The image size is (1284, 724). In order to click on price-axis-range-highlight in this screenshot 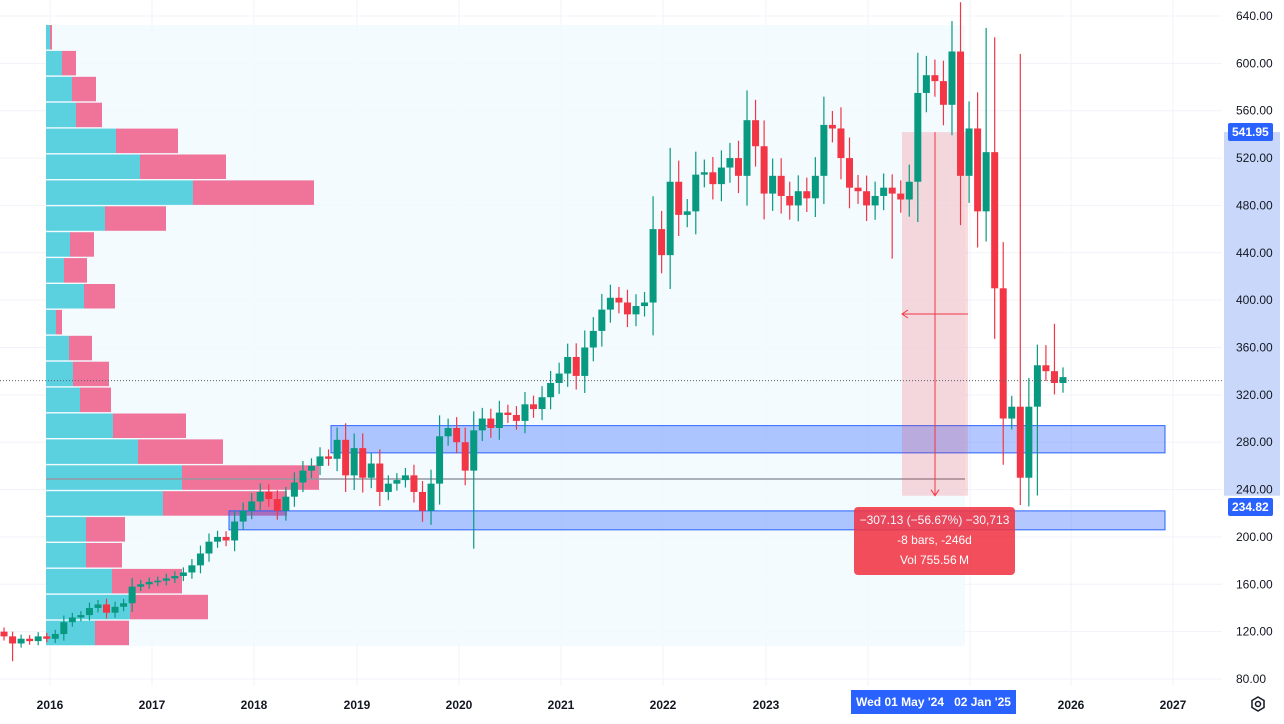, I will do `click(1252, 314)`.